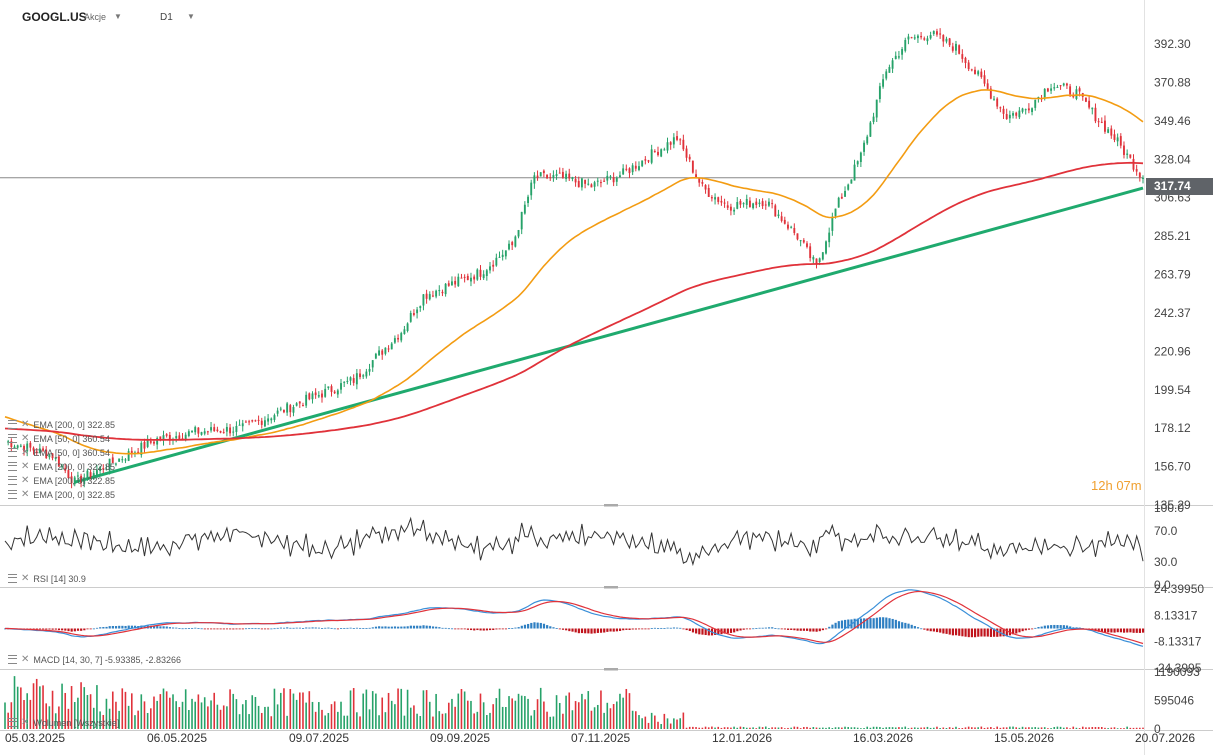  What do you see at coordinates (1179, 186) in the screenshot?
I see `current-price-tag: 317.74` at bounding box center [1179, 186].